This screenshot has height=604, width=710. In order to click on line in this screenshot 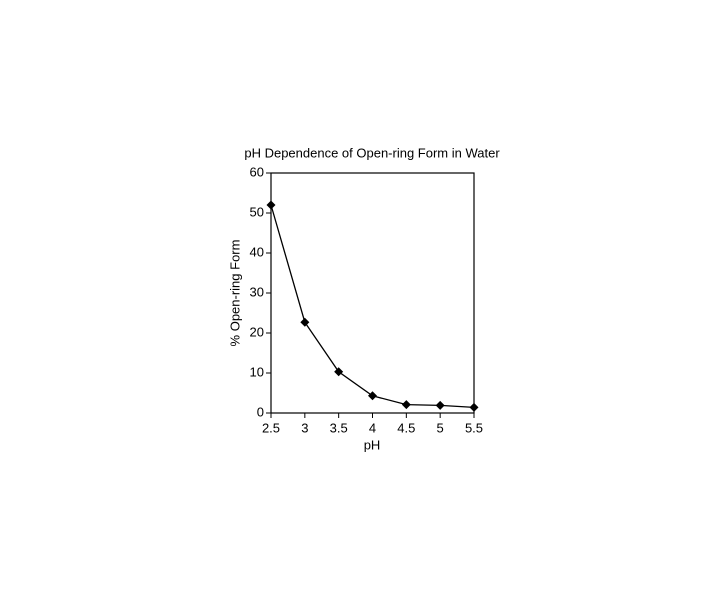, I will do `click(372, 306)`.